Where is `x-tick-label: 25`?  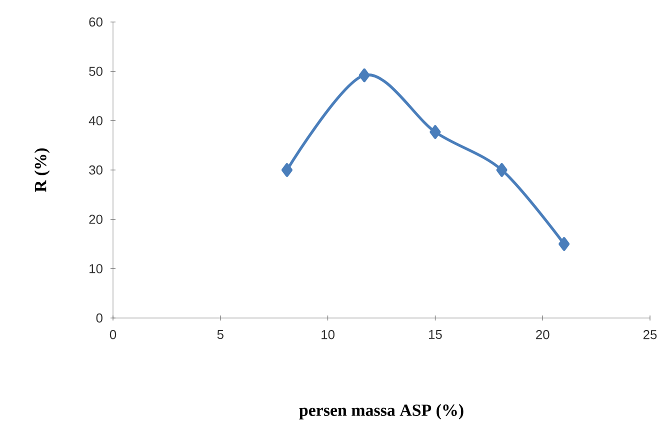
x-tick-label: 25 is located at coordinates (650, 335).